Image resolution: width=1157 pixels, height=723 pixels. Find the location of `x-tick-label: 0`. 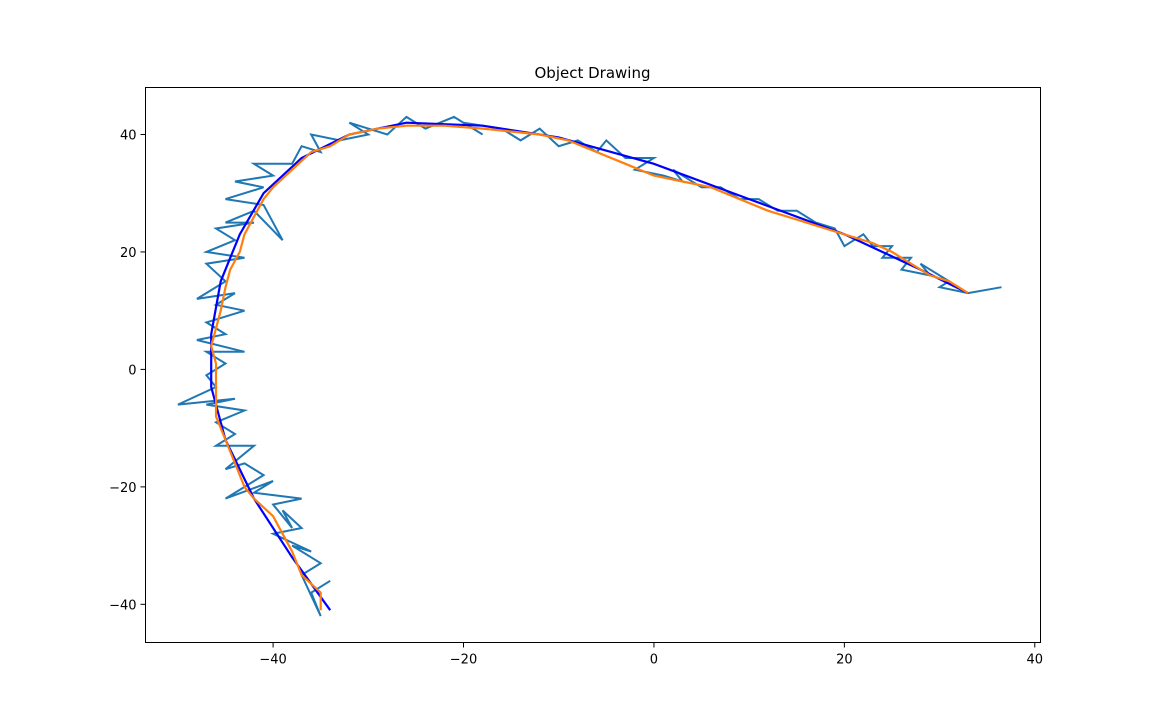

x-tick-label: 0 is located at coordinates (654, 660).